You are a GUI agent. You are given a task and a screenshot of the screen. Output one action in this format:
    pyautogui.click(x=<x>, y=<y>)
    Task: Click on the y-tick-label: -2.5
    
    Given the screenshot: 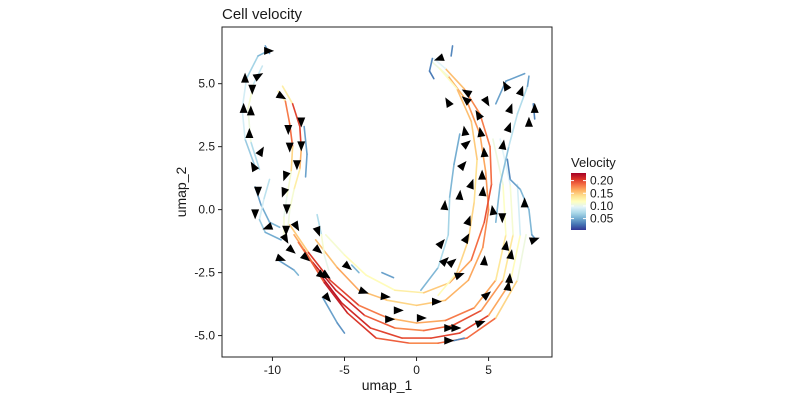 What is the action you would take?
    pyautogui.click(x=204, y=273)
    